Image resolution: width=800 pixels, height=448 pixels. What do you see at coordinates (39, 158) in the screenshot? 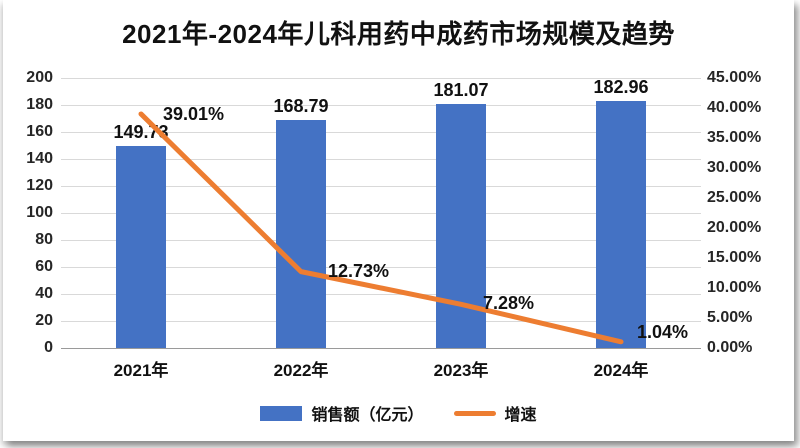
I see `left-axis-tick-label: 140` at bounding box center [39, 158].